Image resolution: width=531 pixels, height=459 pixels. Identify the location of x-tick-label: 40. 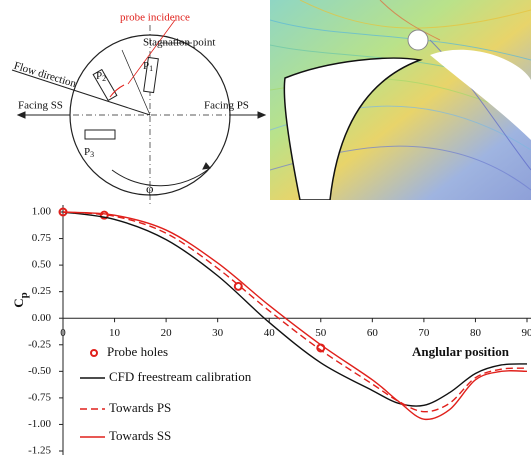
(270, 333).